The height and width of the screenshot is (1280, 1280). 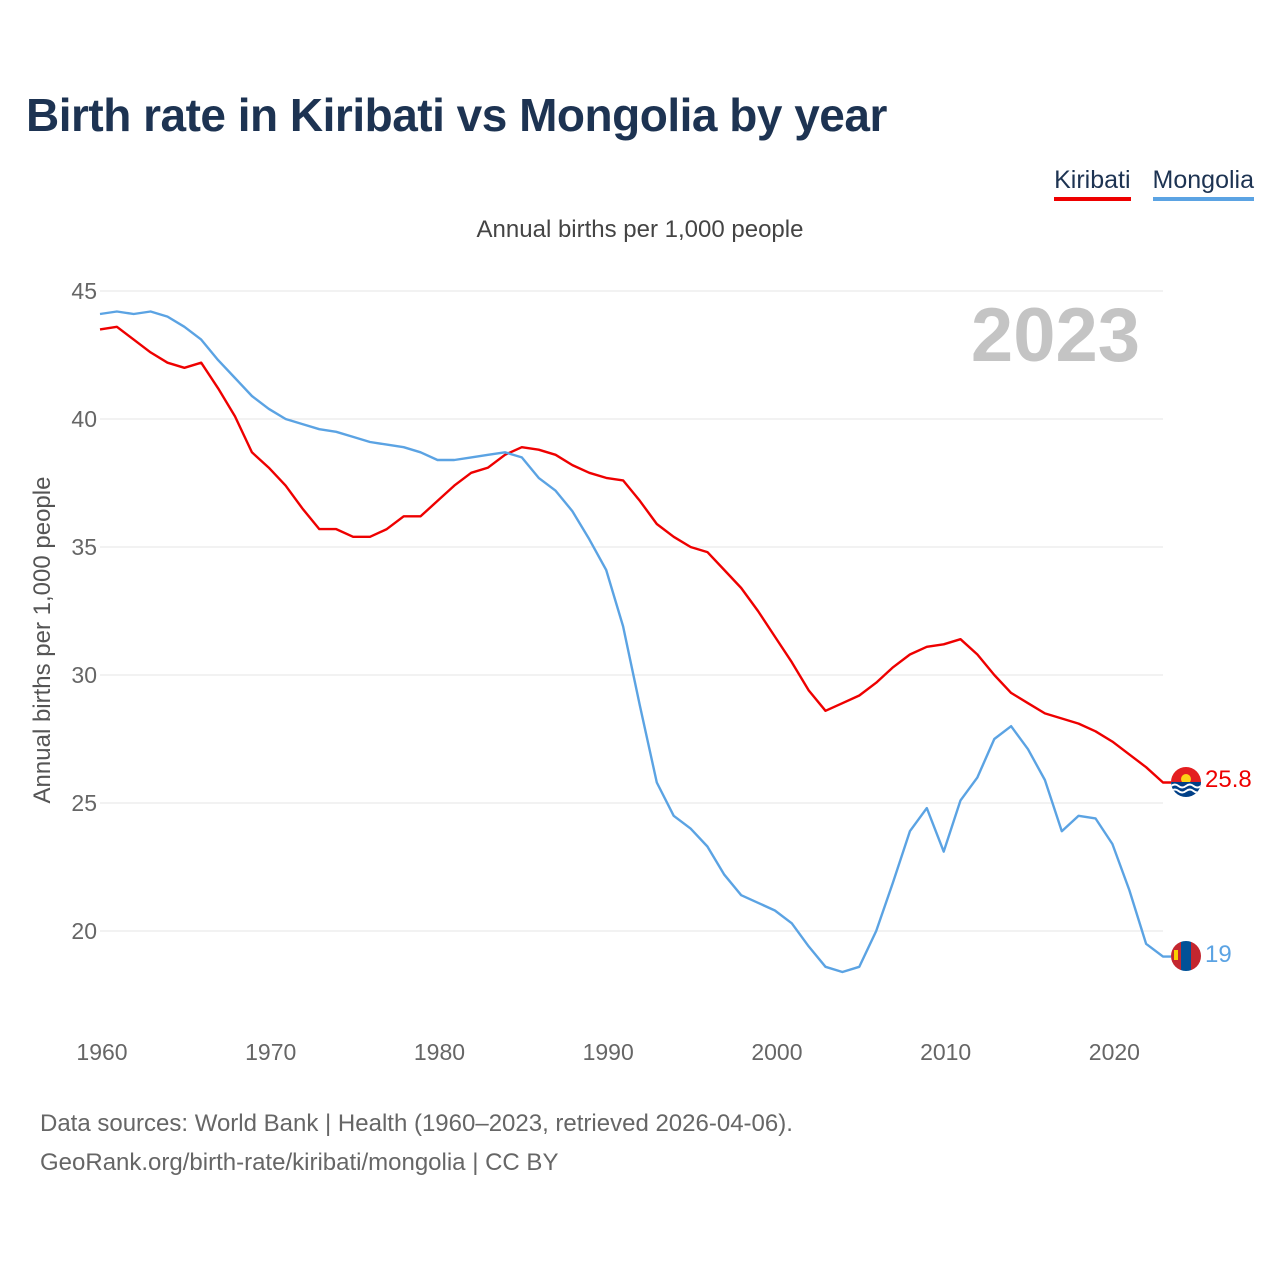 I want to click on legend-item-kiribati: Kiribati, so click(x=1092, y=183).